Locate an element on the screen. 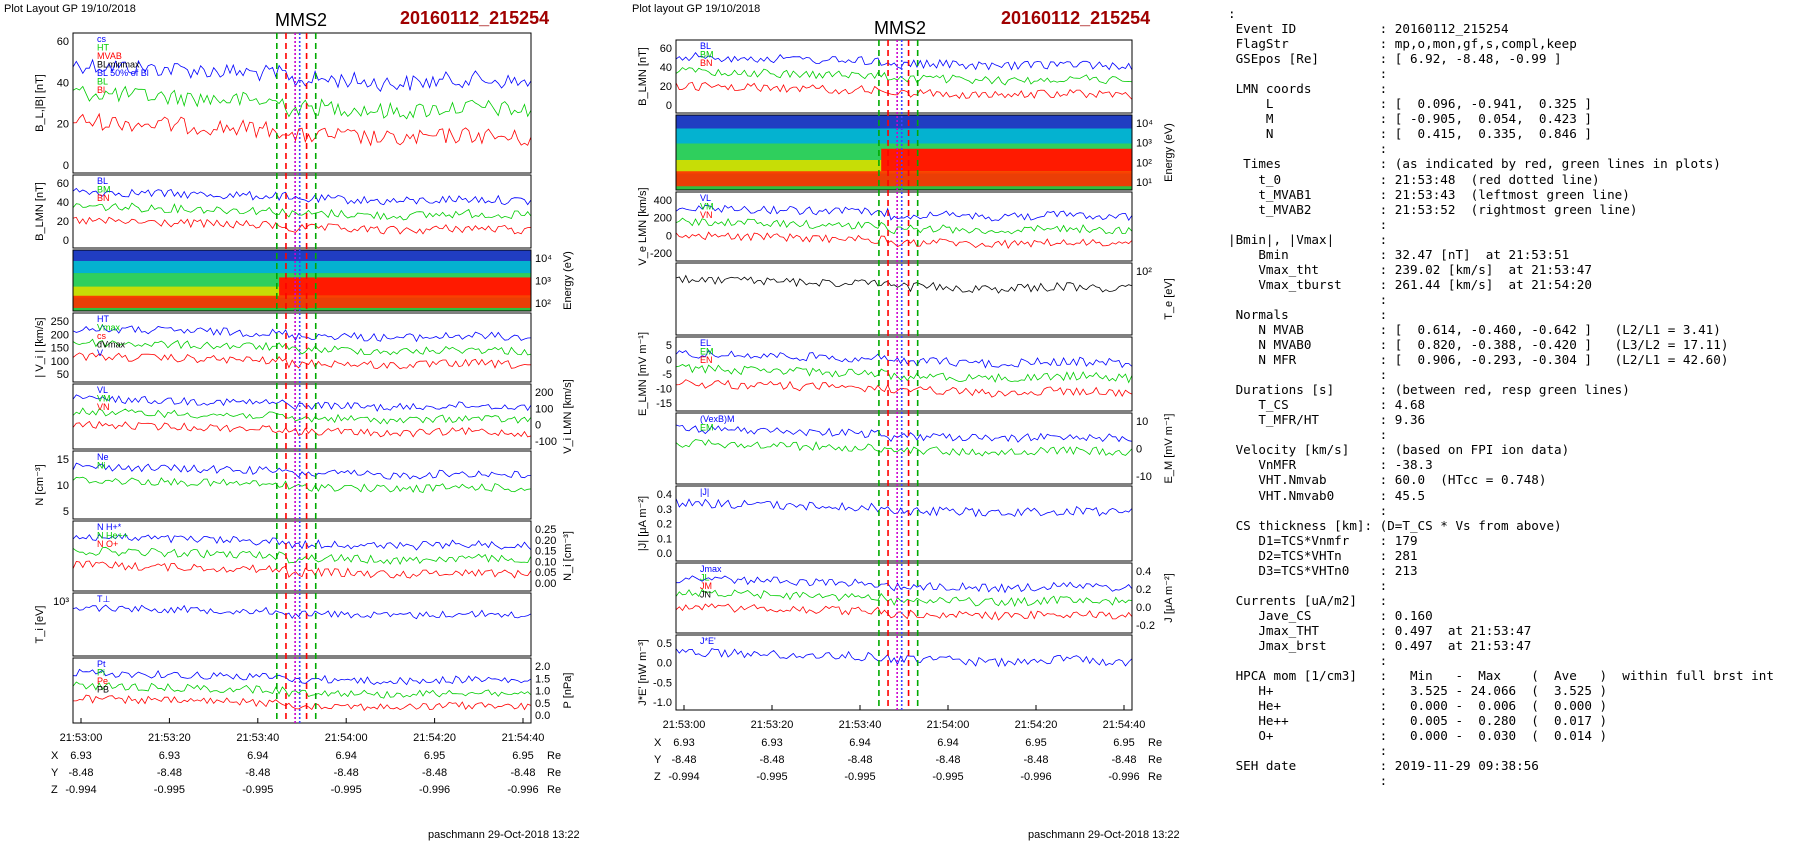  legend-entry: EM is located at coordinates (707, 352).